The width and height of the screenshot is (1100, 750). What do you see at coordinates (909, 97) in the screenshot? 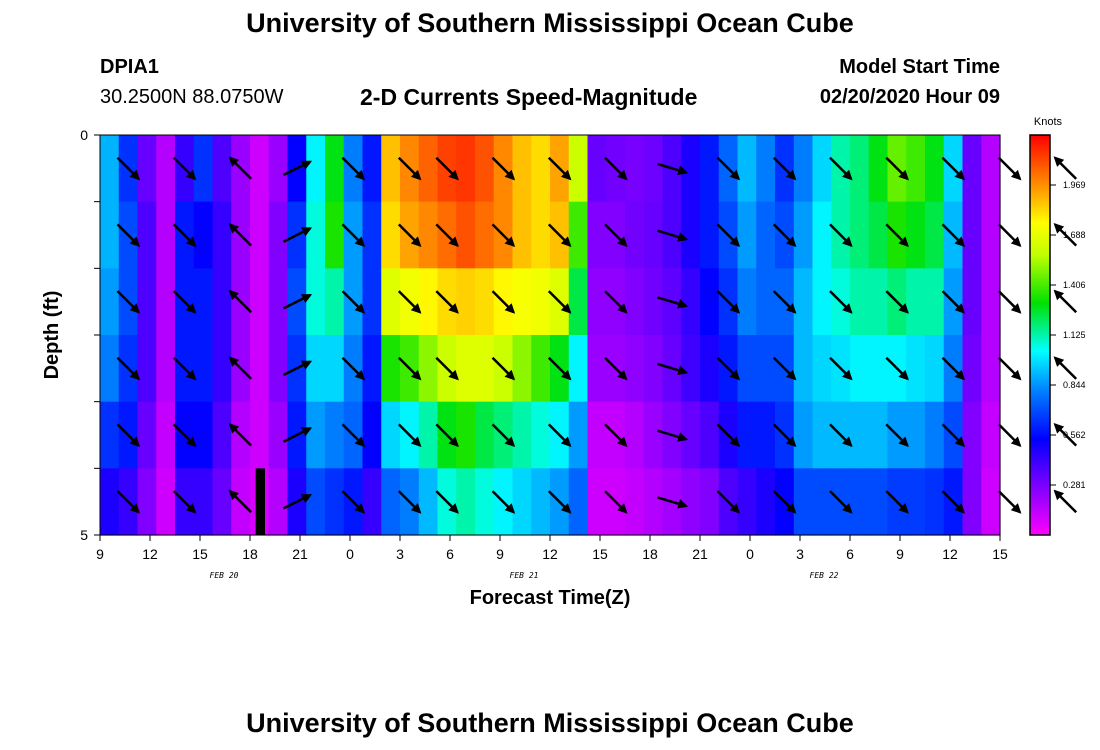
I see `model-start-value: 02/20/2020 Hour 09` at bounding box center [909, 97].